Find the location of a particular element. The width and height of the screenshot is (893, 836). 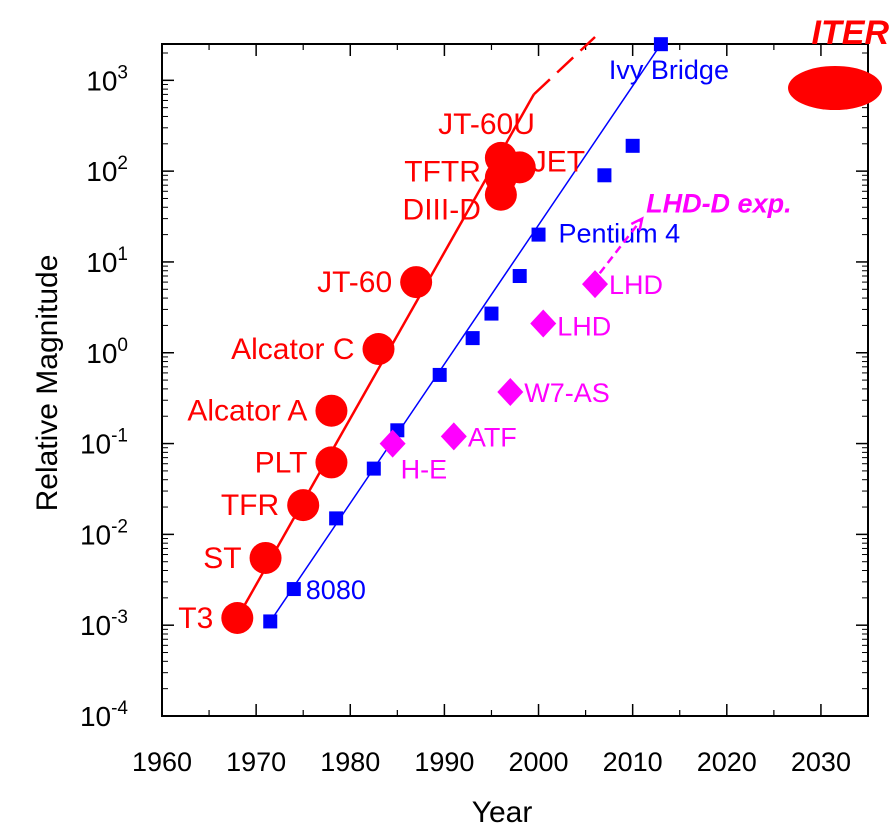

point-label: DIII-D is located at coordinates (442, 210).